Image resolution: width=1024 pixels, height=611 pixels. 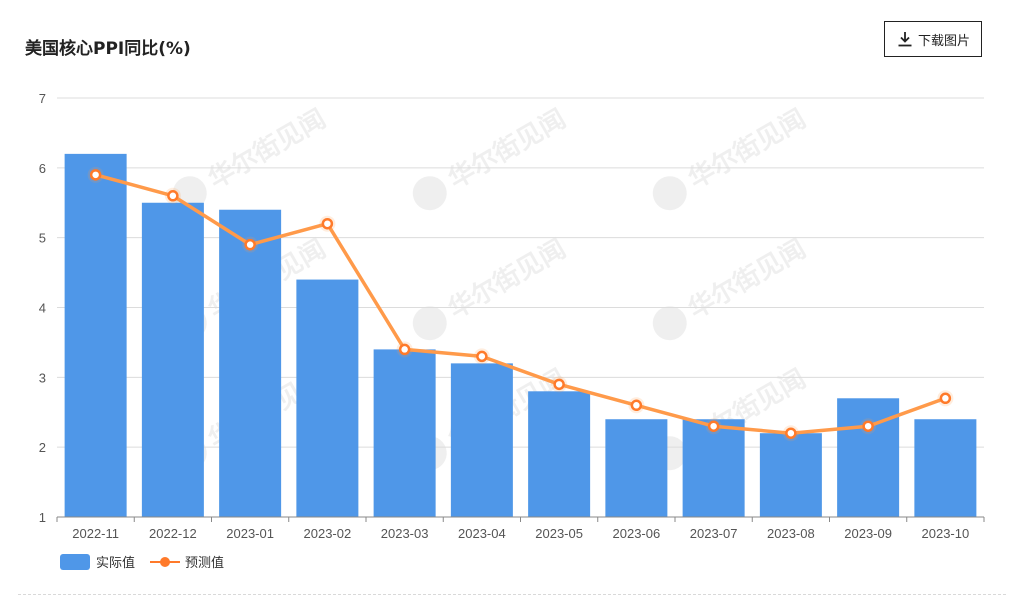 I want to click on x-tick-label: 2023-09, so click(x=868, y=533).